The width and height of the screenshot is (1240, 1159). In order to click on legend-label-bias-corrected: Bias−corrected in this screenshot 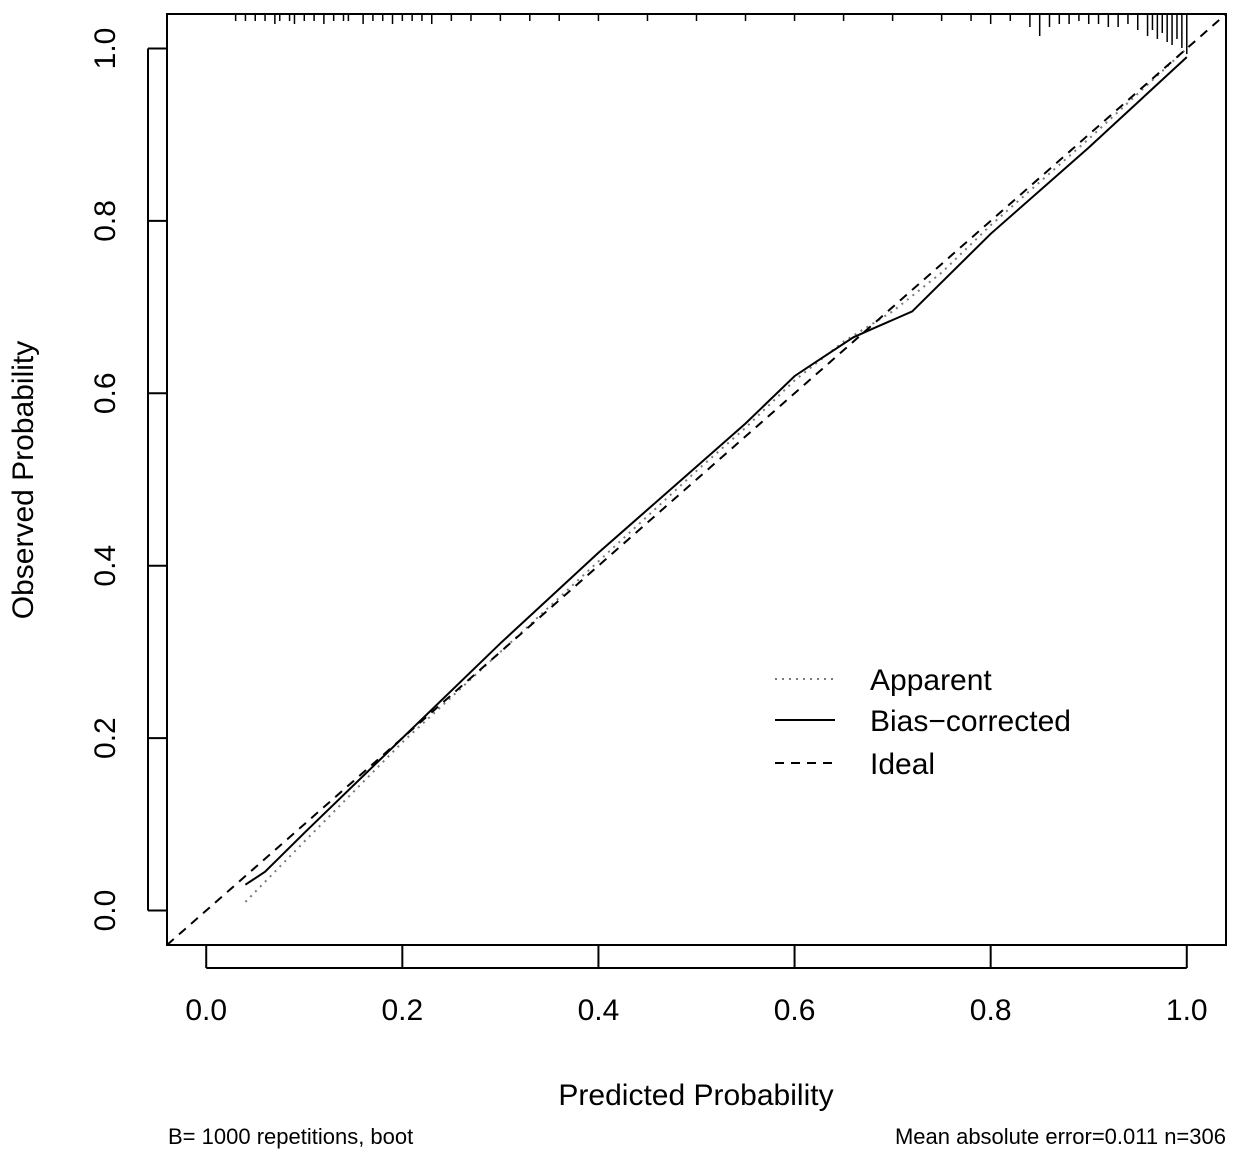, I will do `click(970, 721)`.